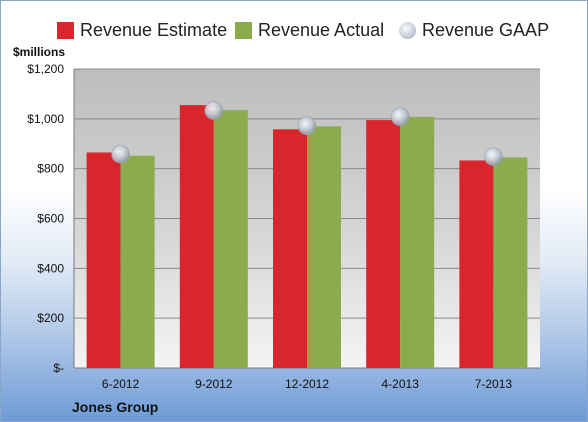  I want to click on y-tick-label: $200, so click(50, 318).